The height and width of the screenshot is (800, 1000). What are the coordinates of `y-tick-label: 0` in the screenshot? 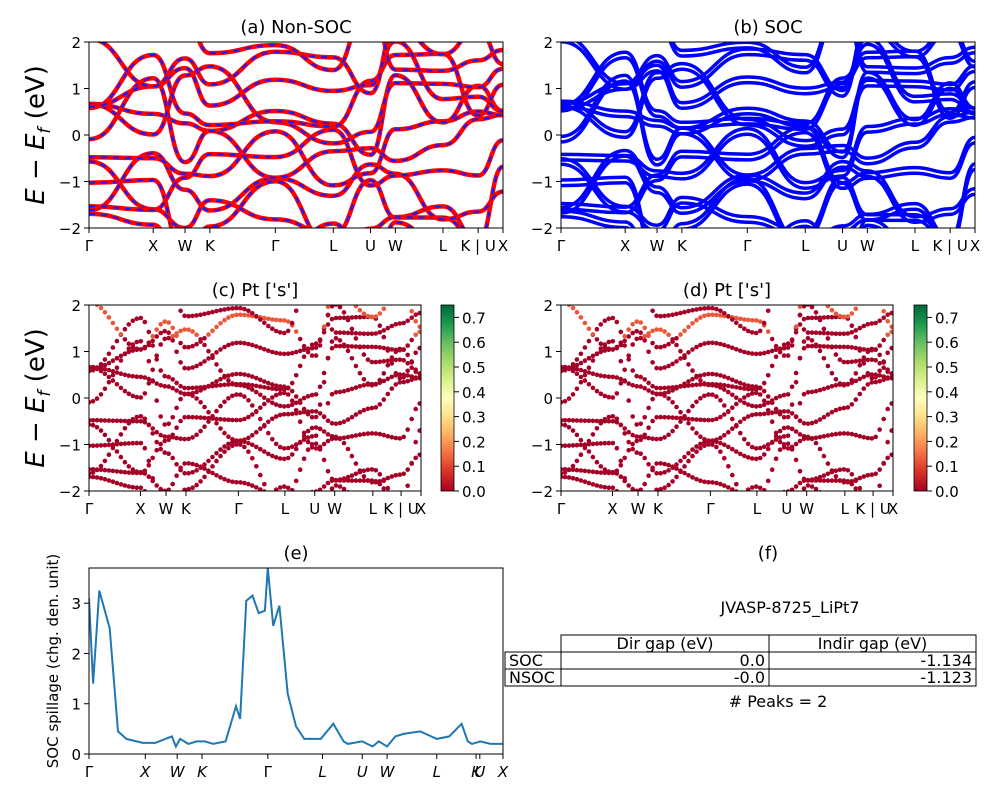 It's located at (76, 136).